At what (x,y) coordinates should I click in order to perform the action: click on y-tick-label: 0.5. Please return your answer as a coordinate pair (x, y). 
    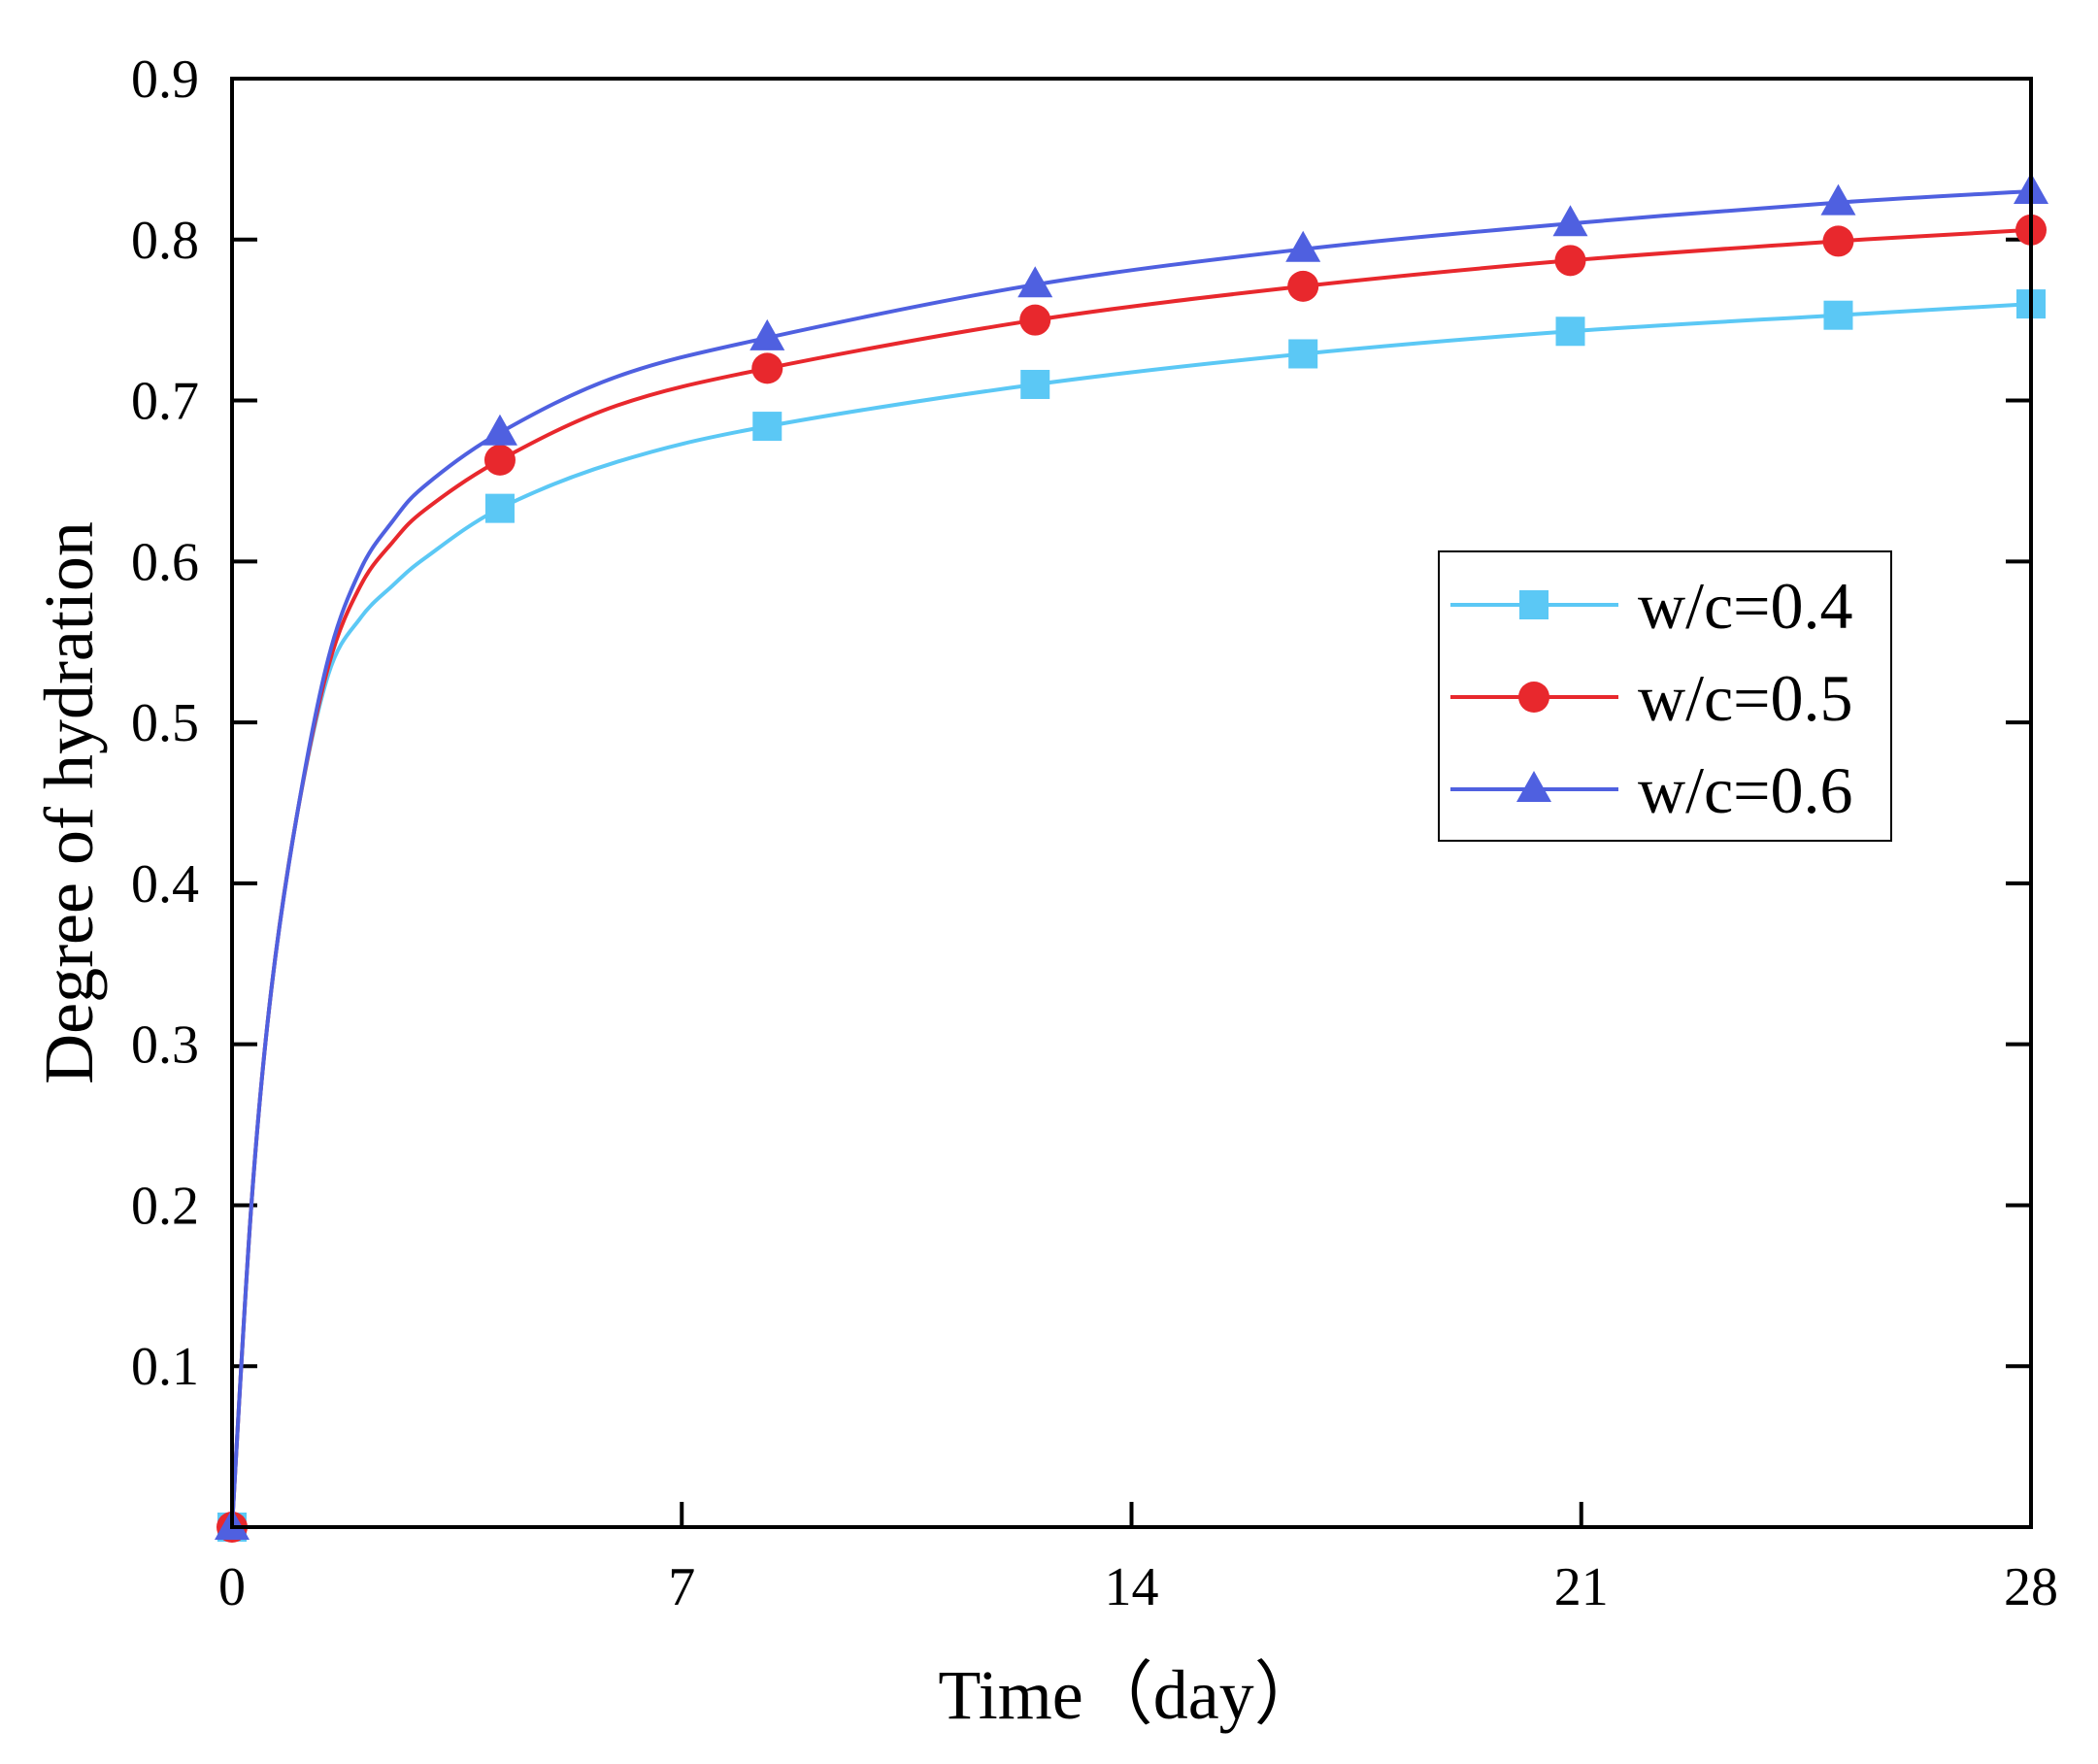
    Looking at the image, I should click on (165, 723).